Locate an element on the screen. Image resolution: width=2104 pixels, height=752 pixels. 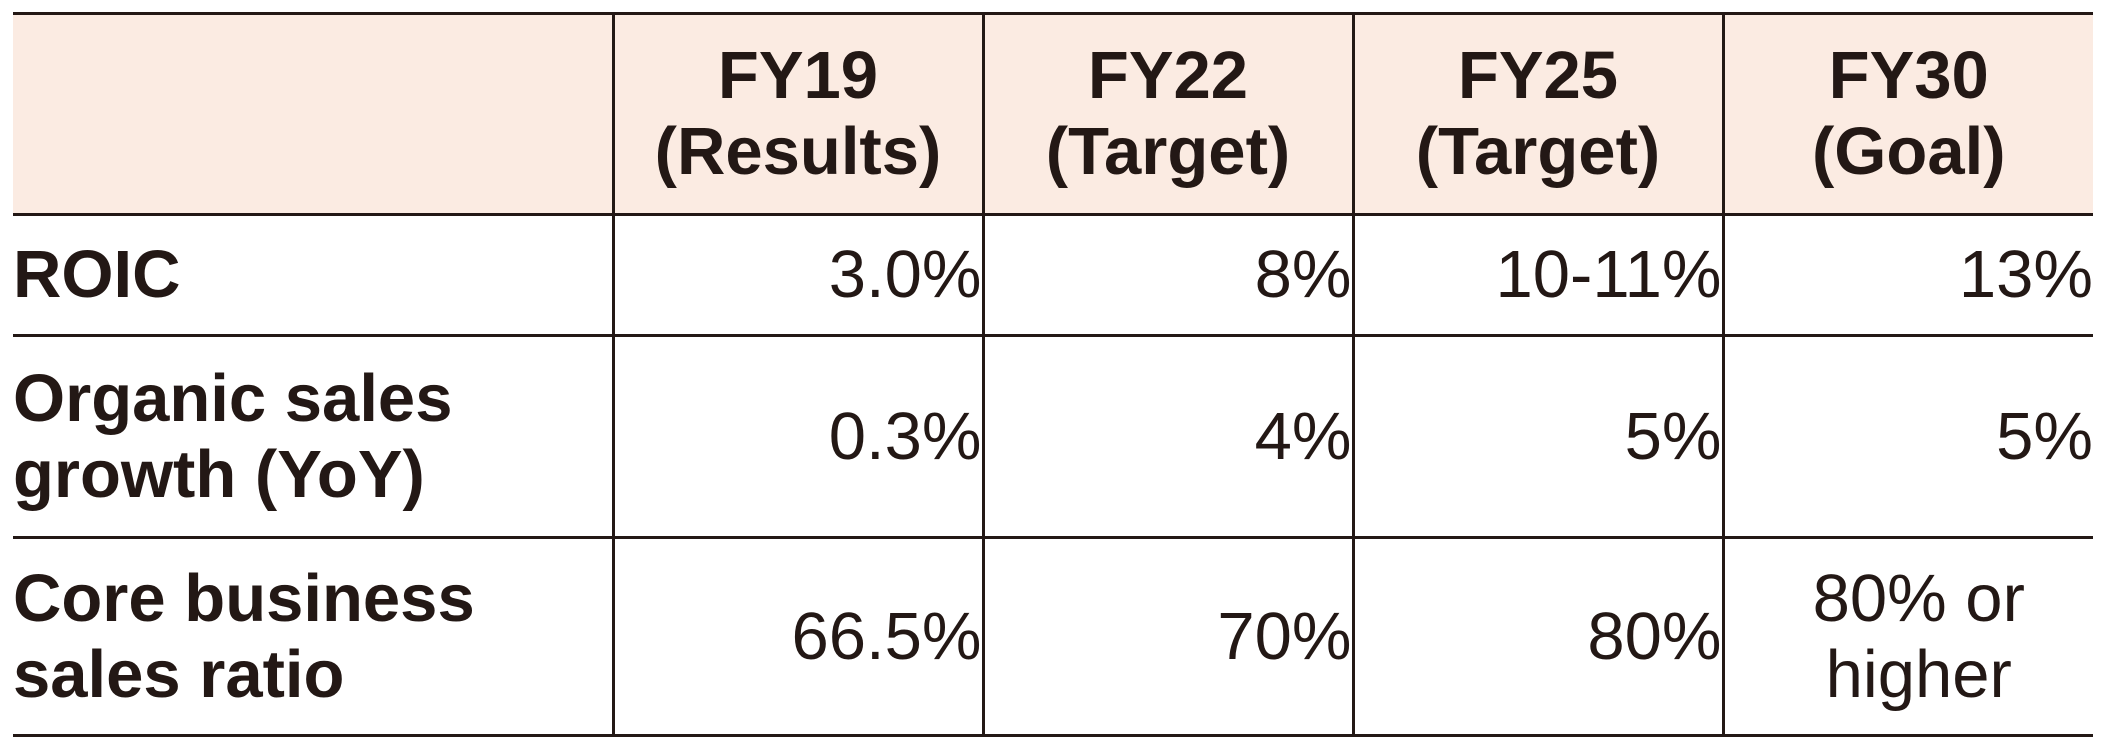
value-cell: 8% is located at coordinates (1167, 275).